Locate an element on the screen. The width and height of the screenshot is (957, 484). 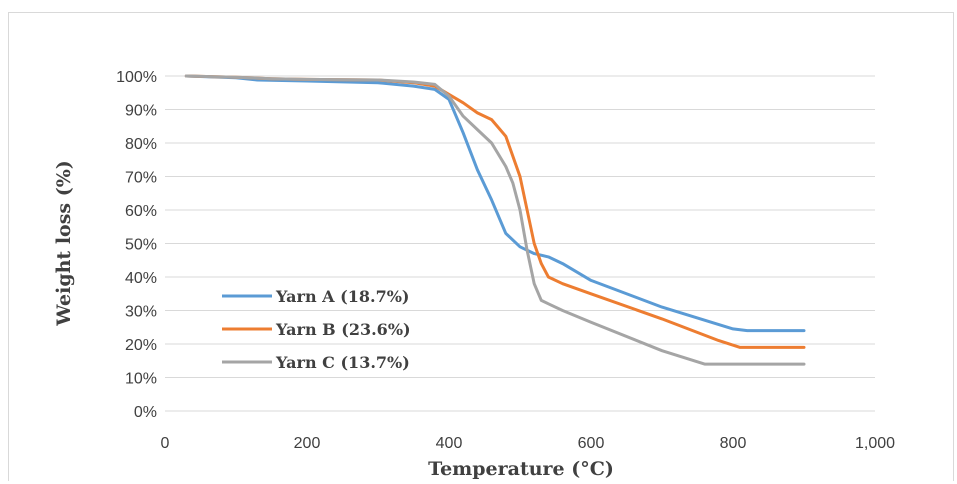
x-axis-title: Temperature (°C) is located at coordinates (521, 469).